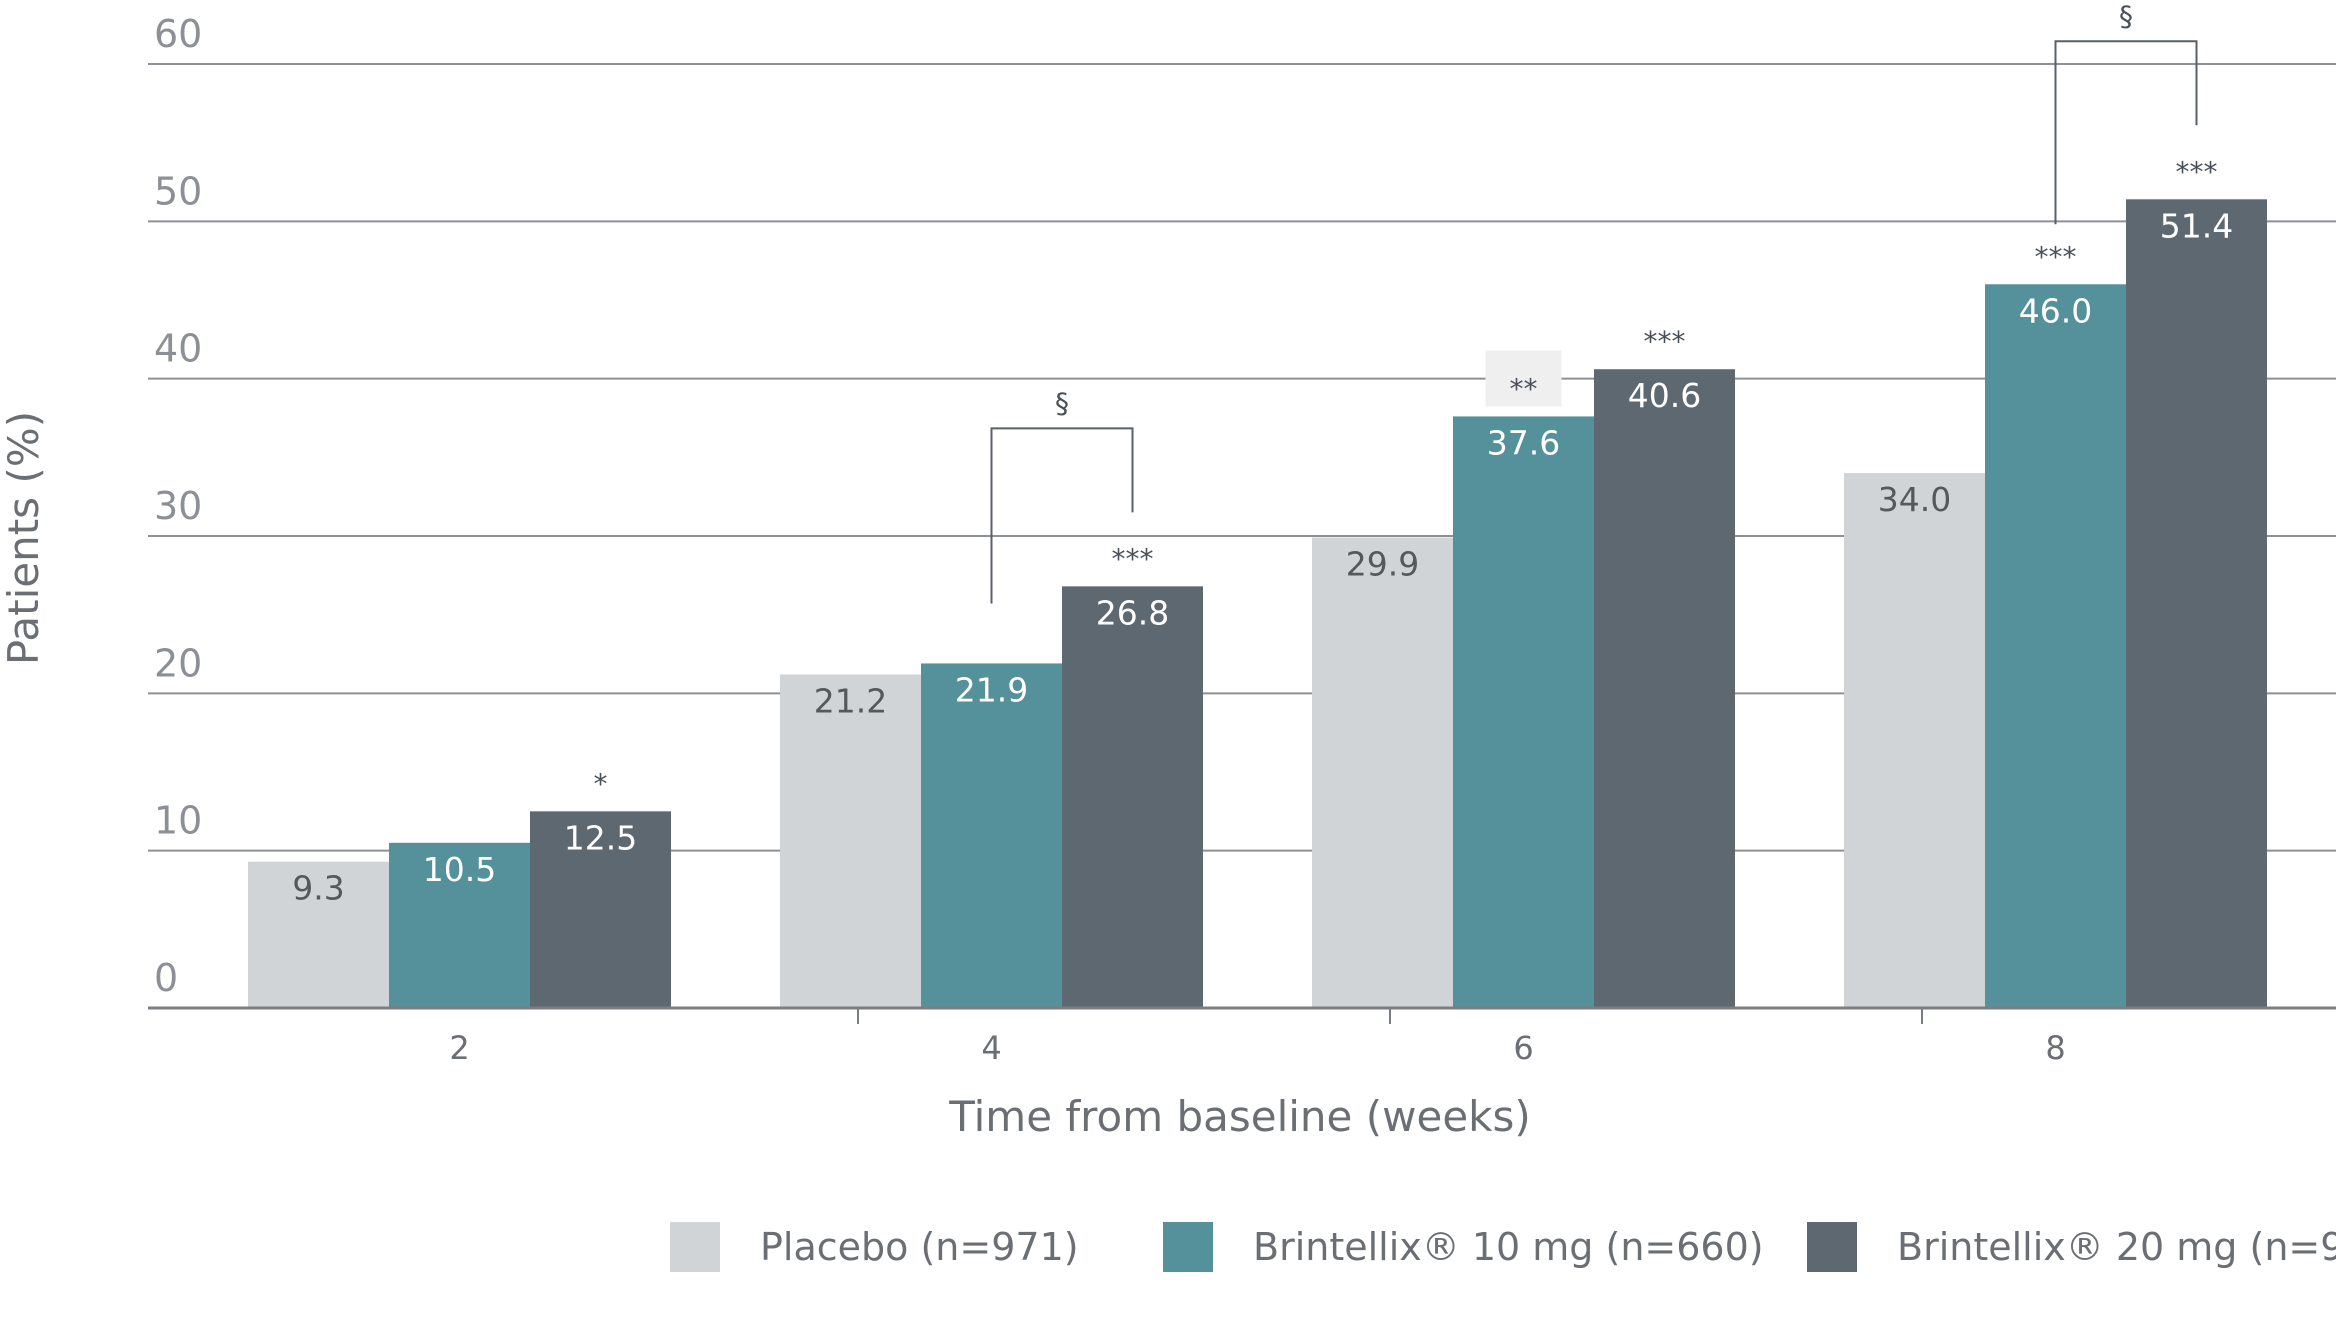 The height and width of the screenshot is (1326, 2336). I want to click on bar-value-label: 12.5, so click(600, 837).